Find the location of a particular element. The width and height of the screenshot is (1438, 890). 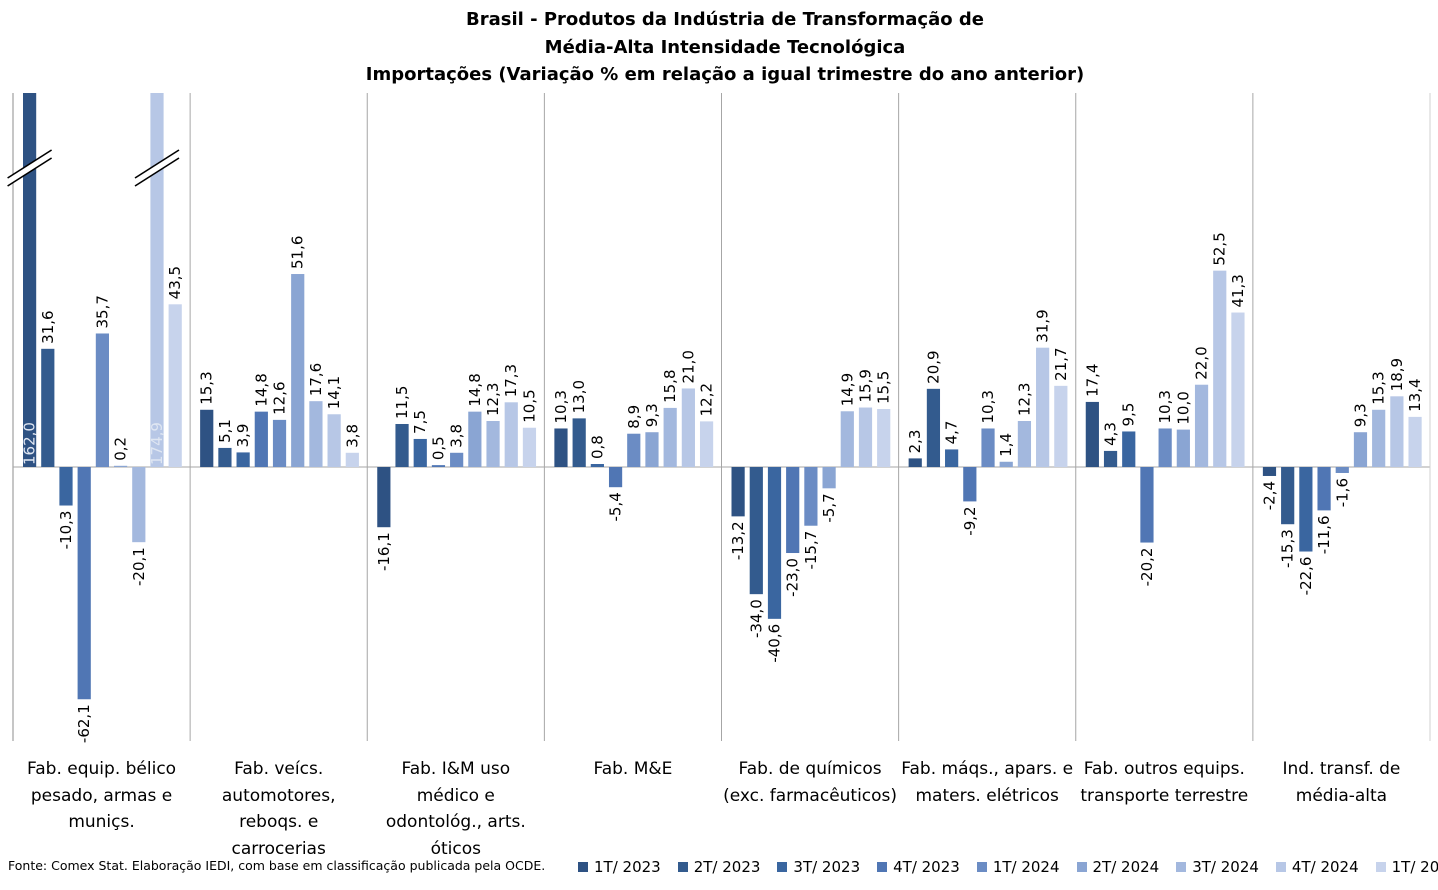

x-tick-label-line: óticos is located at coordinates (456, 848).